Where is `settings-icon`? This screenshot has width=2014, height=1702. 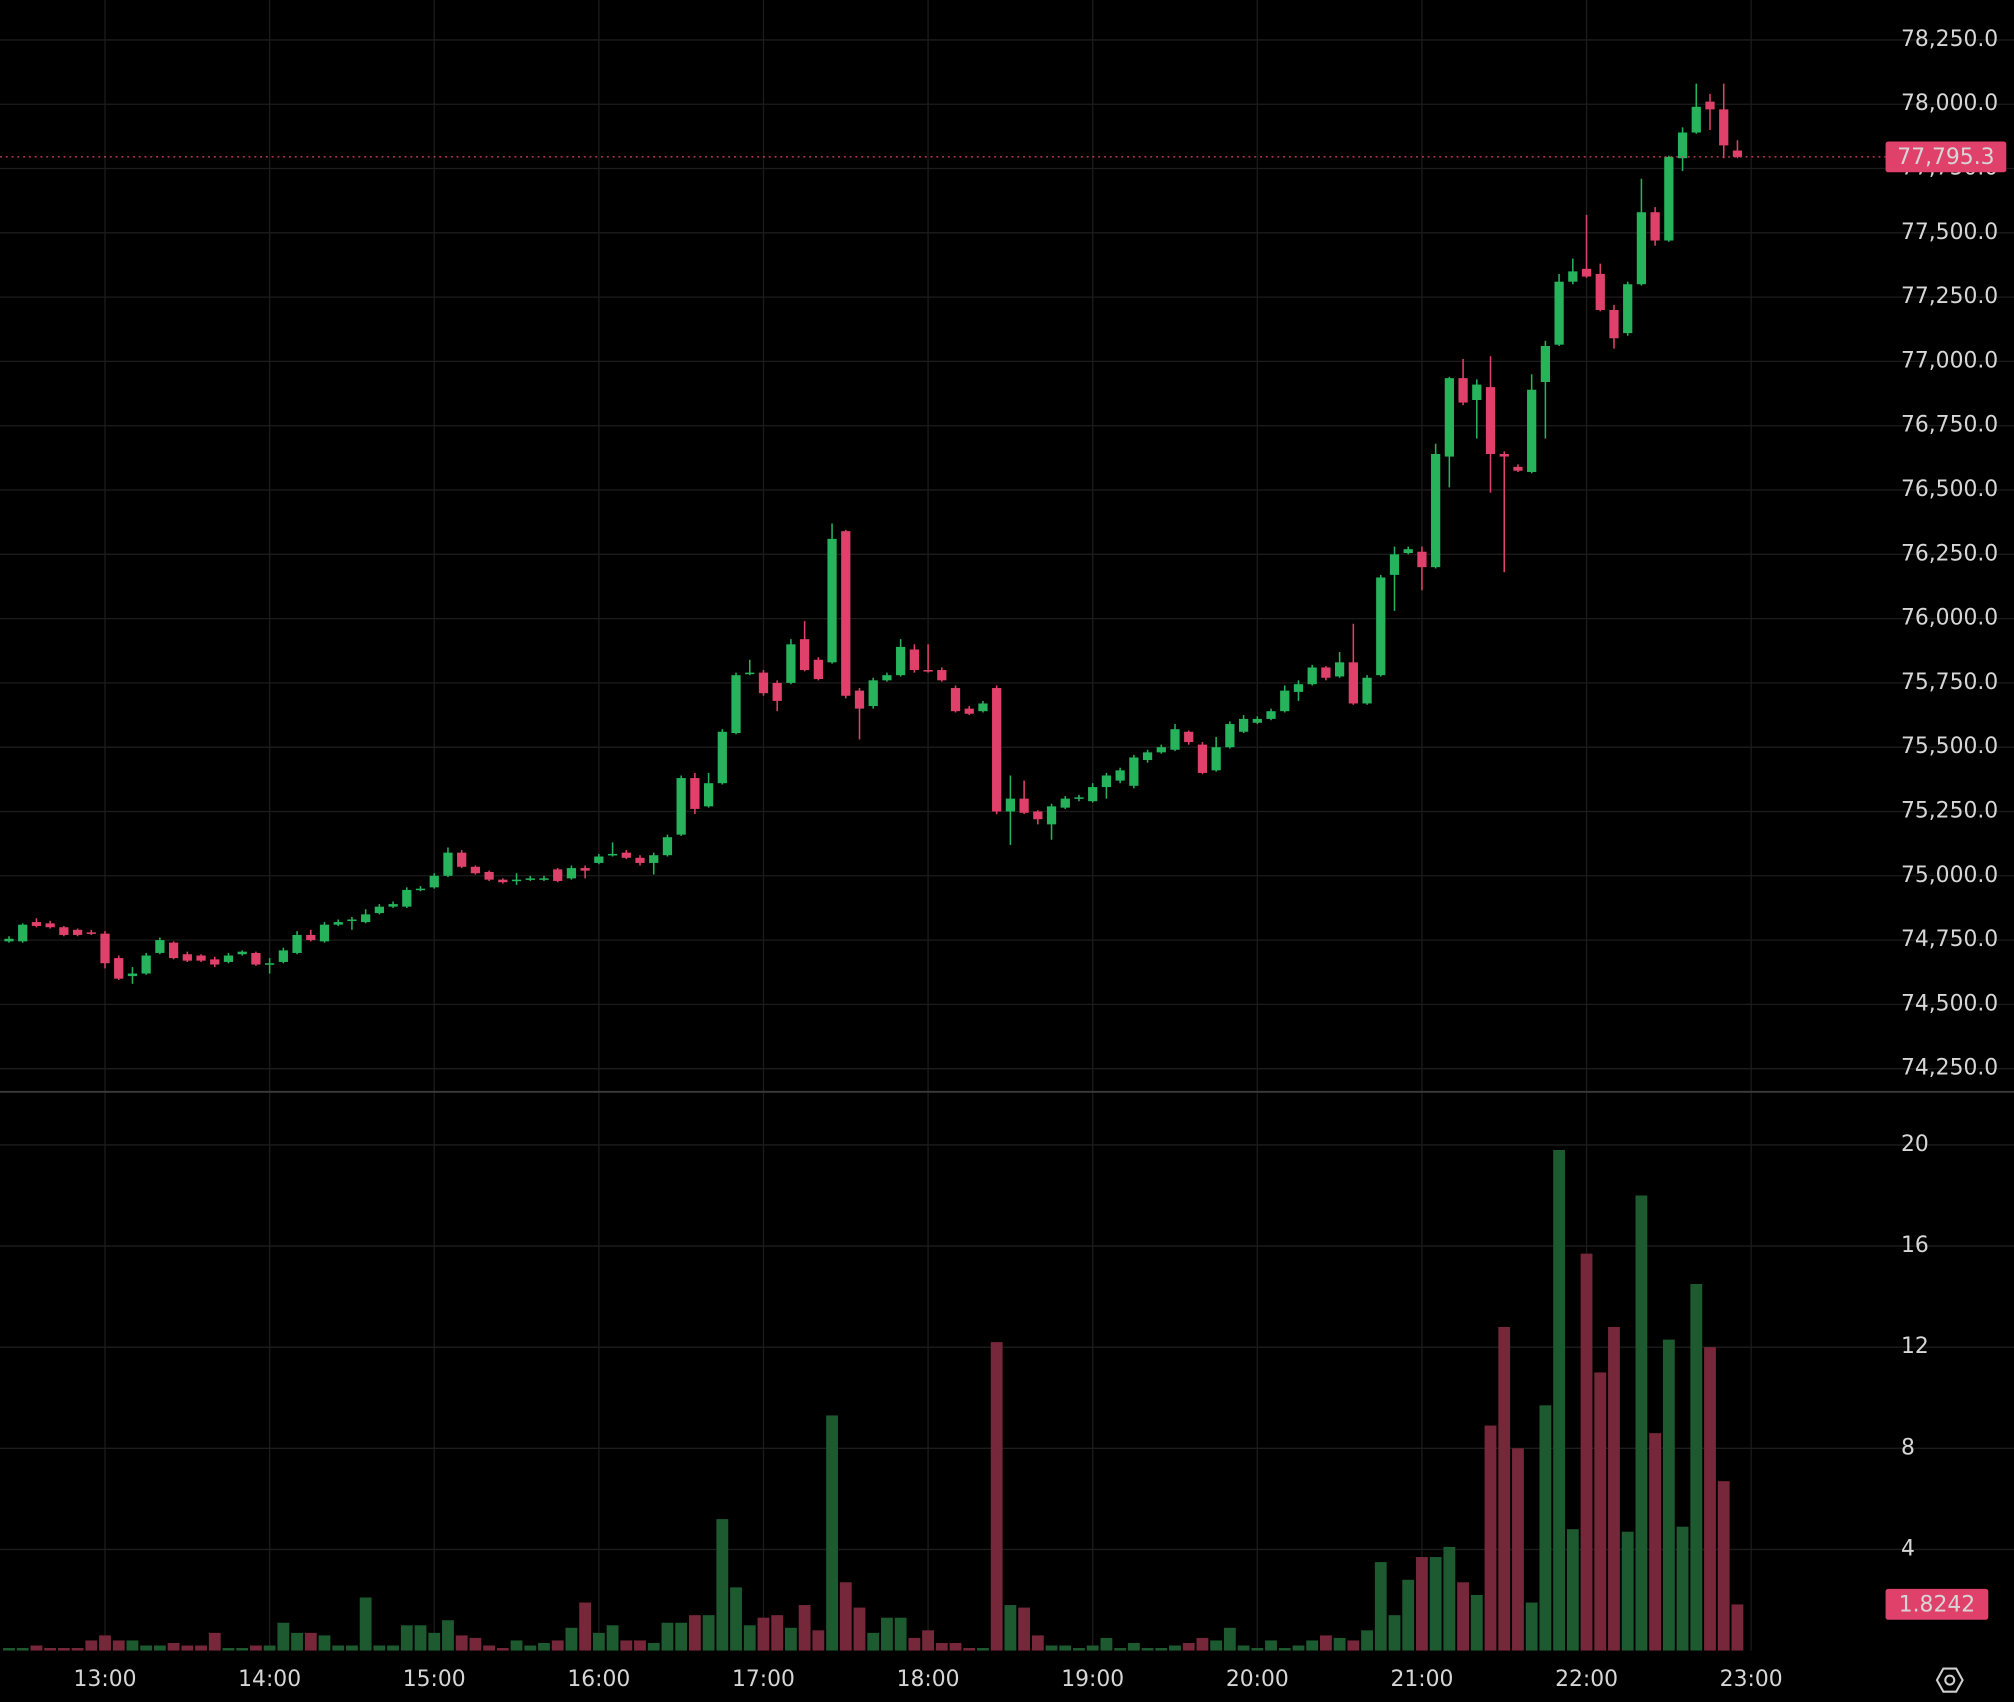
settings-icon is located at coordinates (1949, 1680).